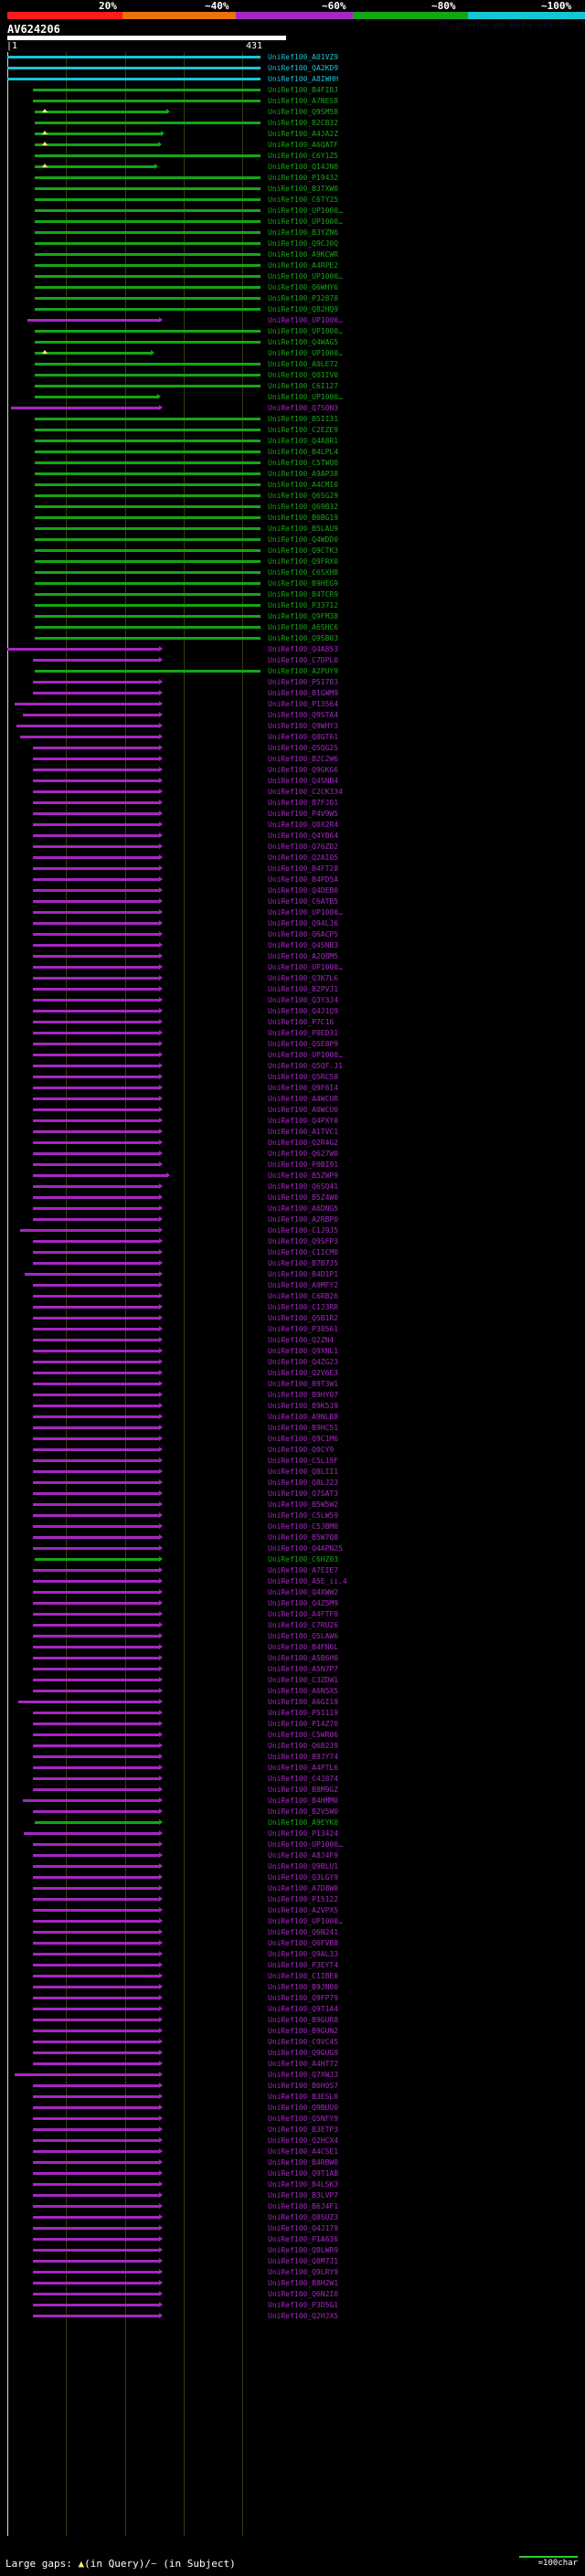 Image resolution: width=585 pixels, height=2576 pixels. What do you see at coordinates (293, 1581) in the screenshot?
I see `hit-row: UniRef100_A5E_ii.4` at bounding box center [293, 1581].